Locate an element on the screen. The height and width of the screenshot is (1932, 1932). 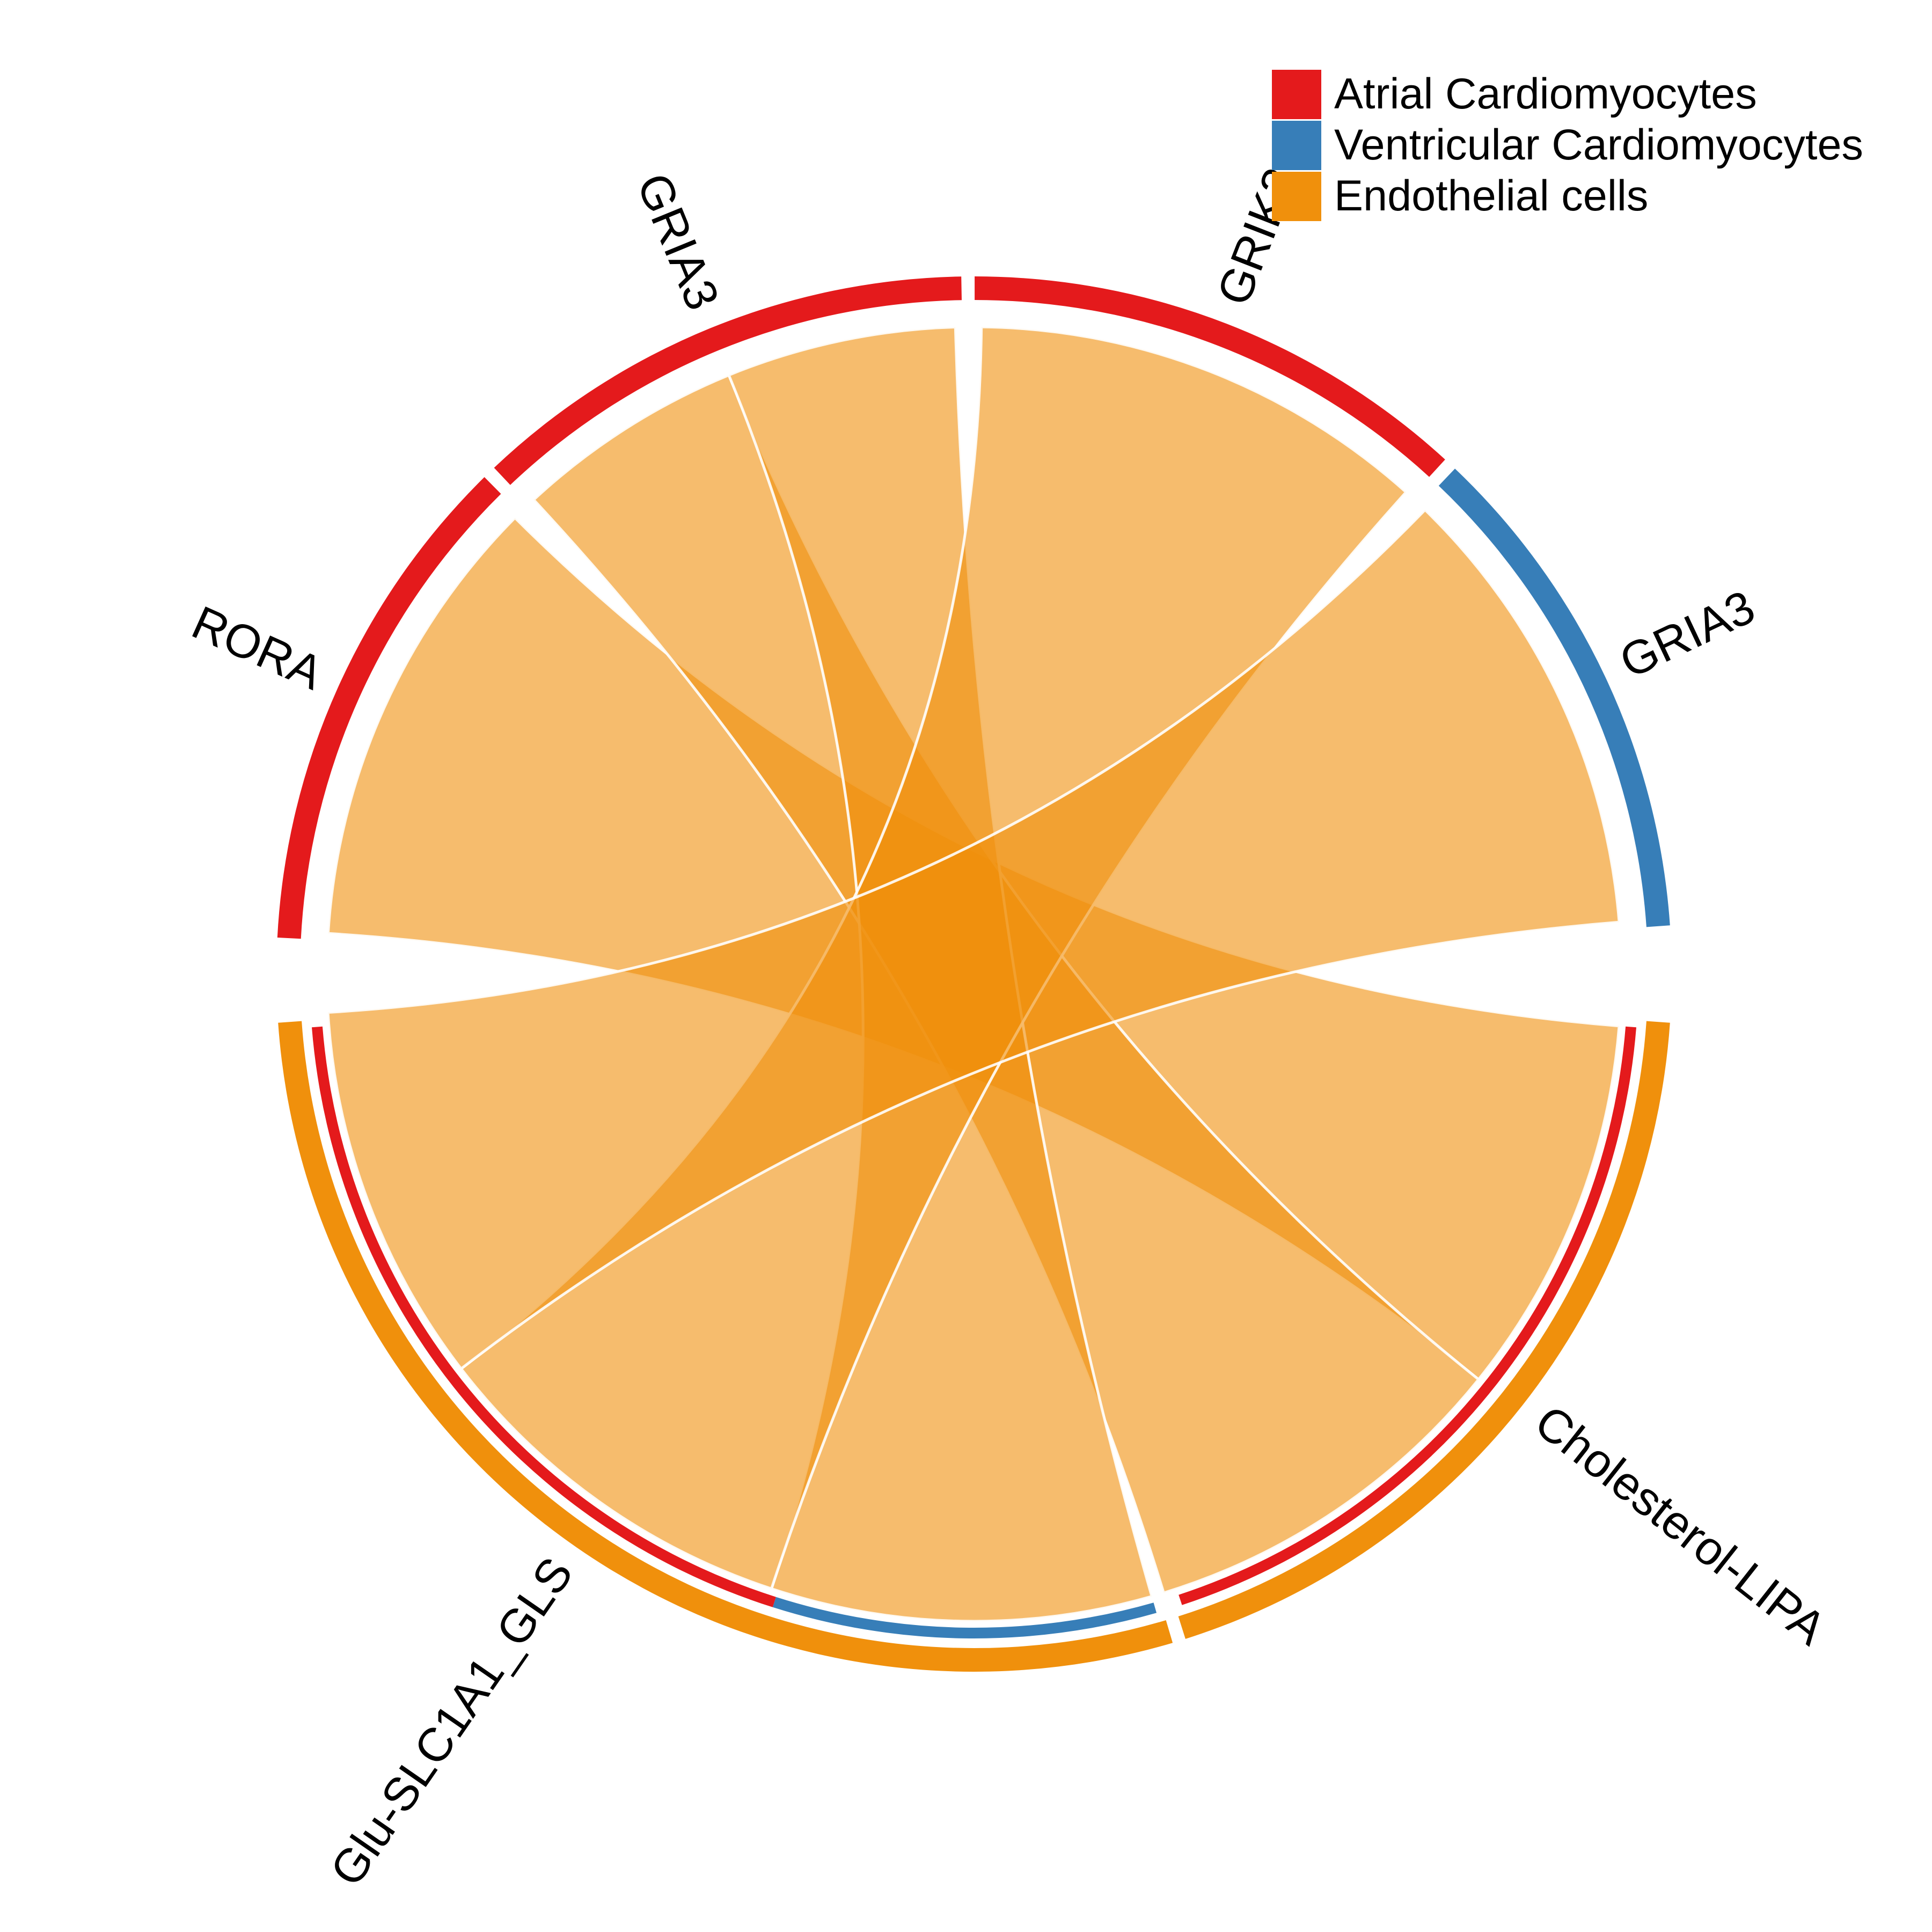
legend-swatch-ventricular is located at coordinates (1296, 145).